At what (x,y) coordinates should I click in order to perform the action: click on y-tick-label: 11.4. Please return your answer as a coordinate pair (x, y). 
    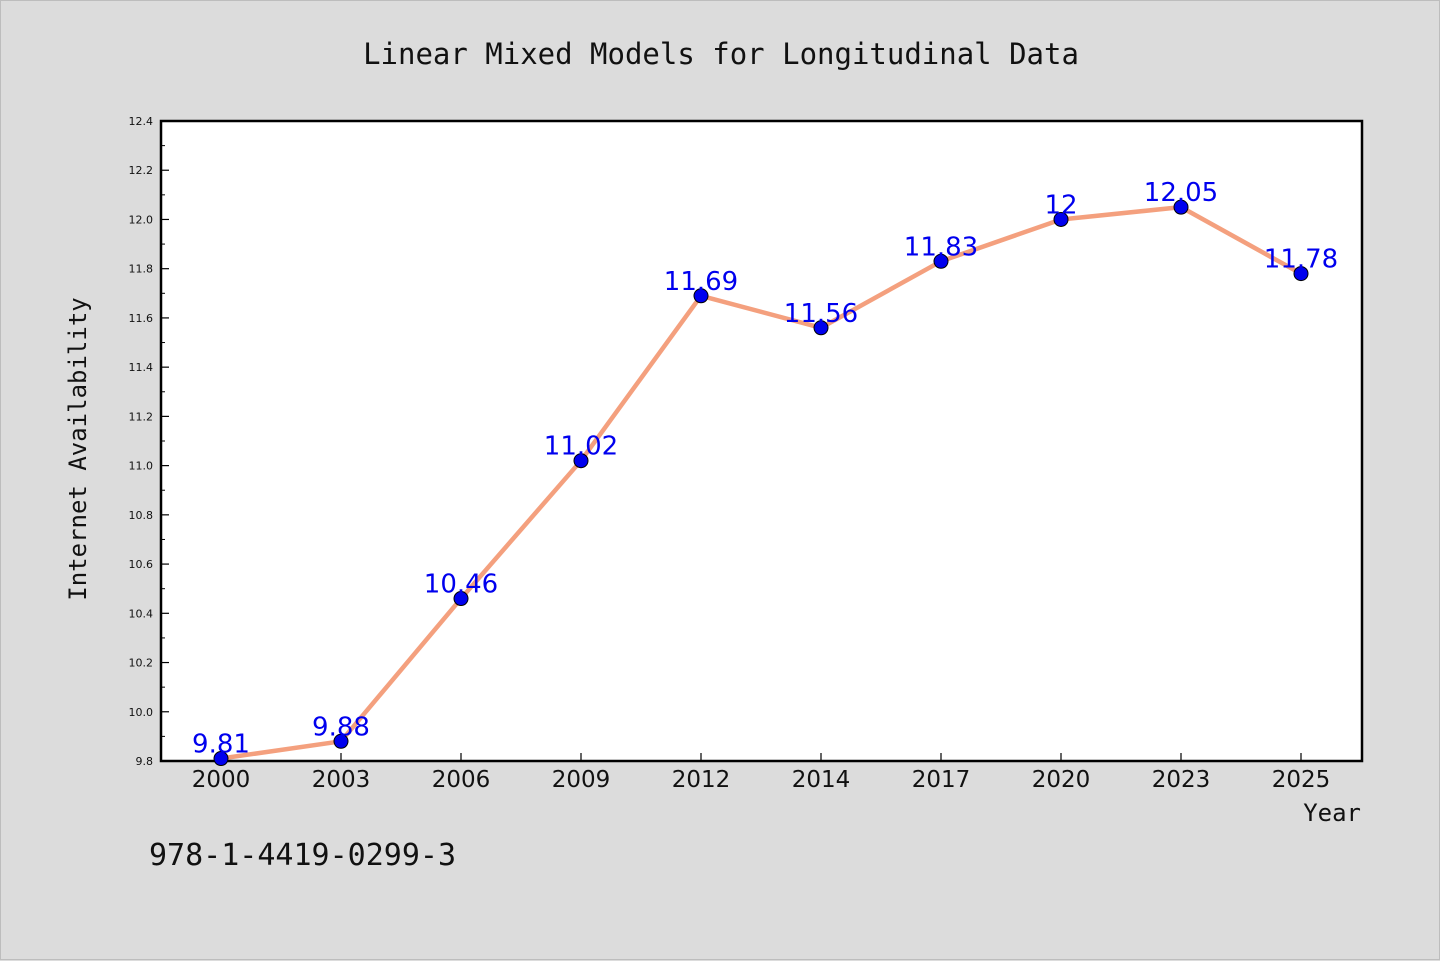
    Looking at the image, I should click on (141, 367).